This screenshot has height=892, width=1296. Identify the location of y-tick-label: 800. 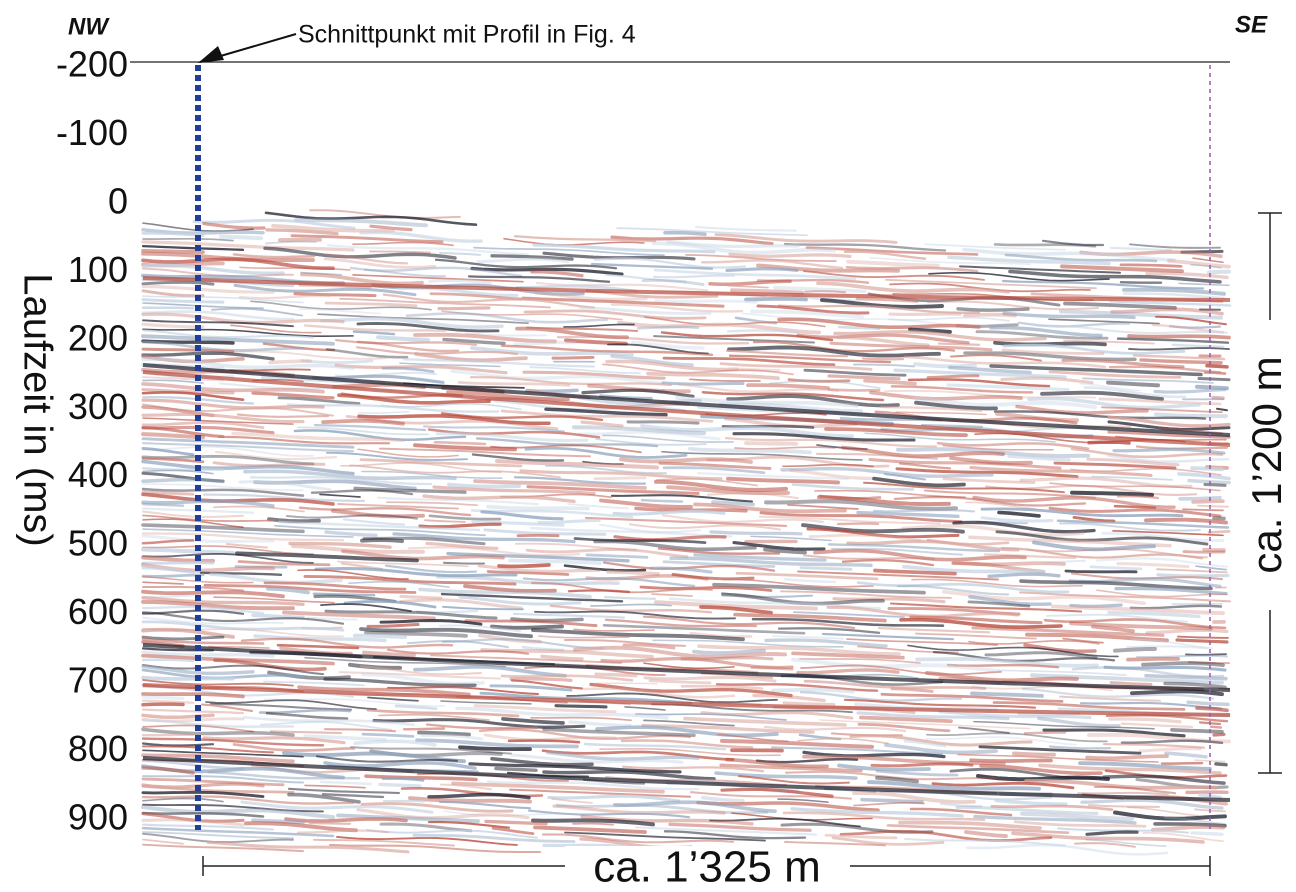
(98, 748).